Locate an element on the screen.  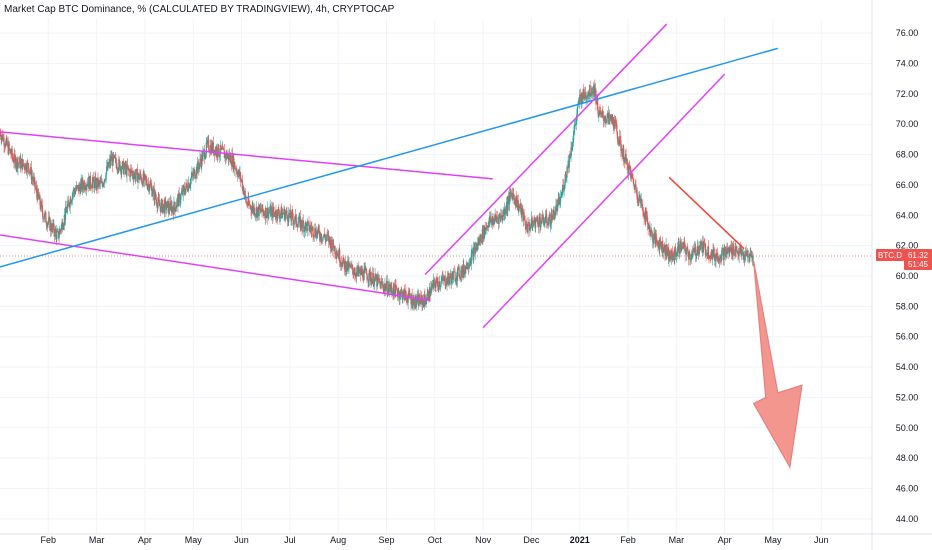
channel-line is located at coordinates (215, 268).